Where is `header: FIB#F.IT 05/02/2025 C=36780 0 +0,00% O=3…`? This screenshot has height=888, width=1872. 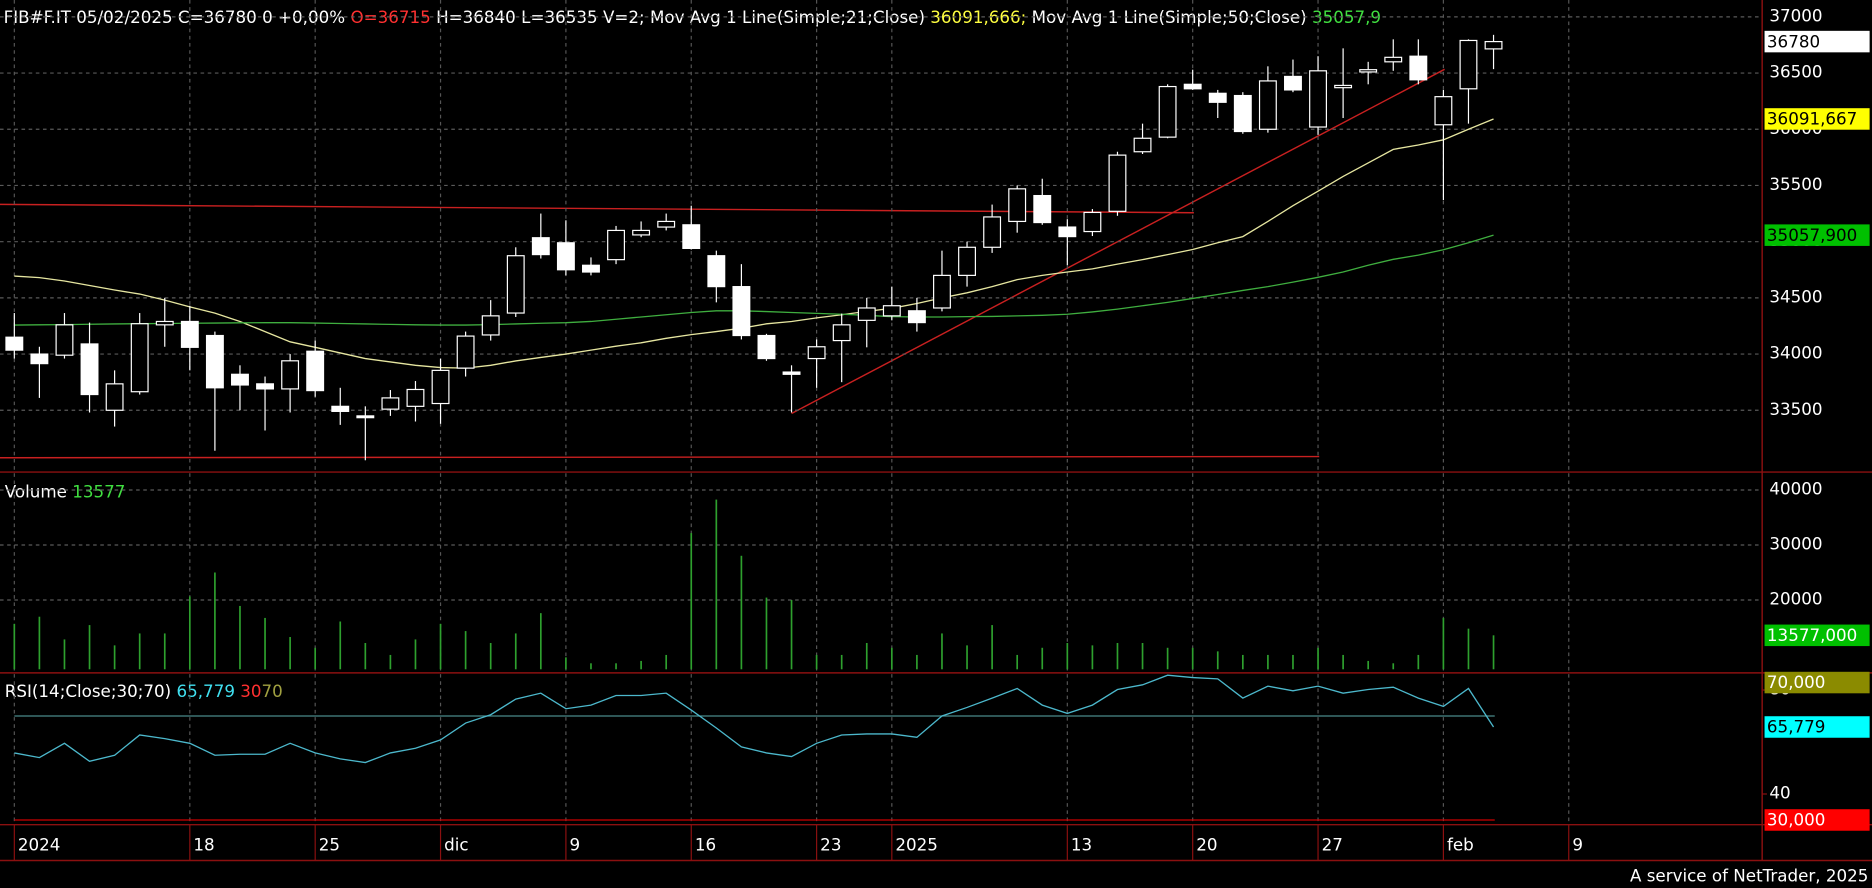
header: FIB#F.IT 05/02/2025 C=36780 0 +0,00% O=3… is located at coordinates (692, 16).